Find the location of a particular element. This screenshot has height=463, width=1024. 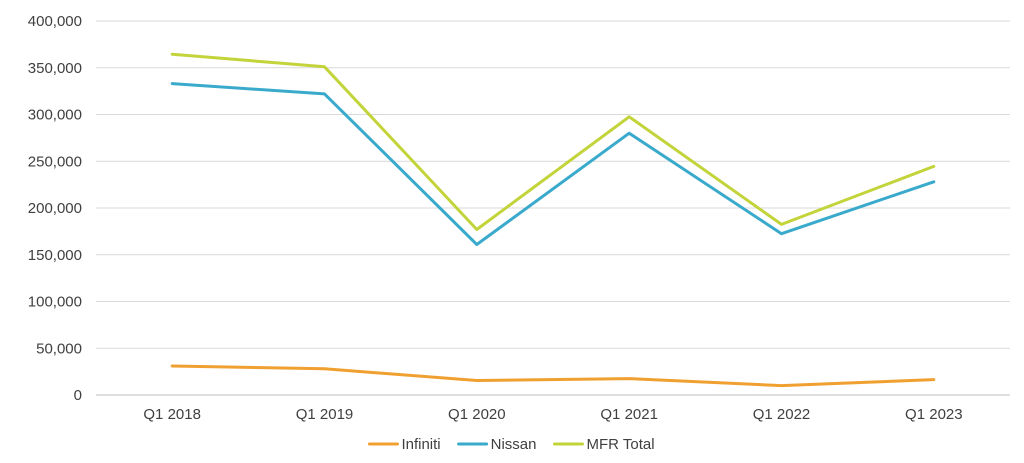

x-tick-label: Q1 2021 is located at coordinates (629, 414).